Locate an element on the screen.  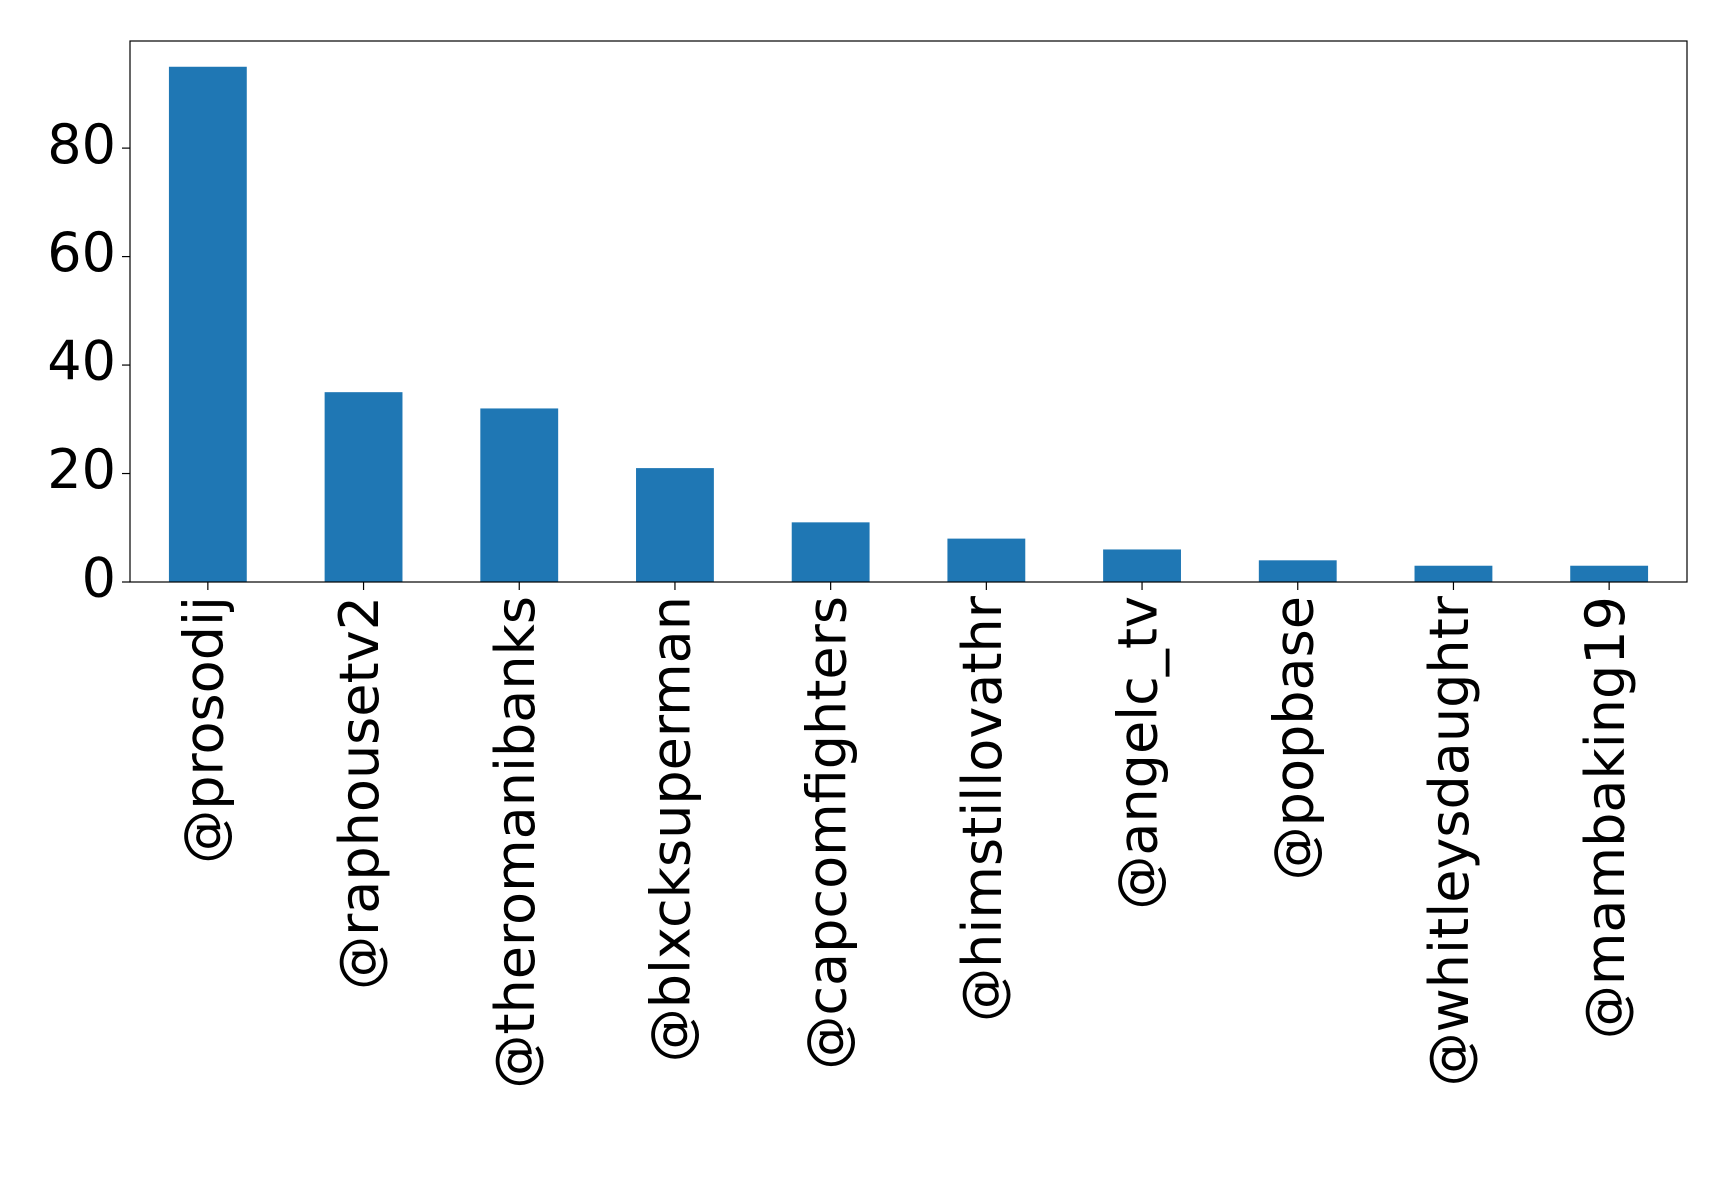
x-tick-label: @popbase is located at coordinates (1293, 738).